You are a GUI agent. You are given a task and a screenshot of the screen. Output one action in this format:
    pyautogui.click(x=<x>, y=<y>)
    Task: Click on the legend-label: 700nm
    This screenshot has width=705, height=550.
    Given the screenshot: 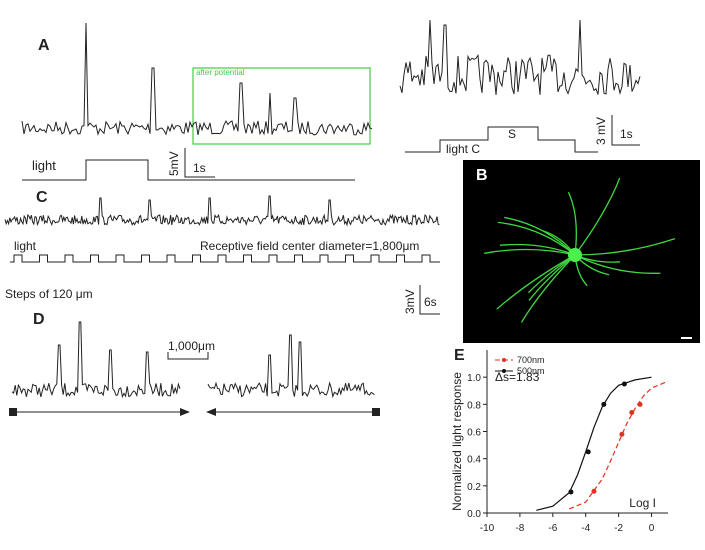 What is the action you would take?
    pyautogui.click(x=531, y=360)
    